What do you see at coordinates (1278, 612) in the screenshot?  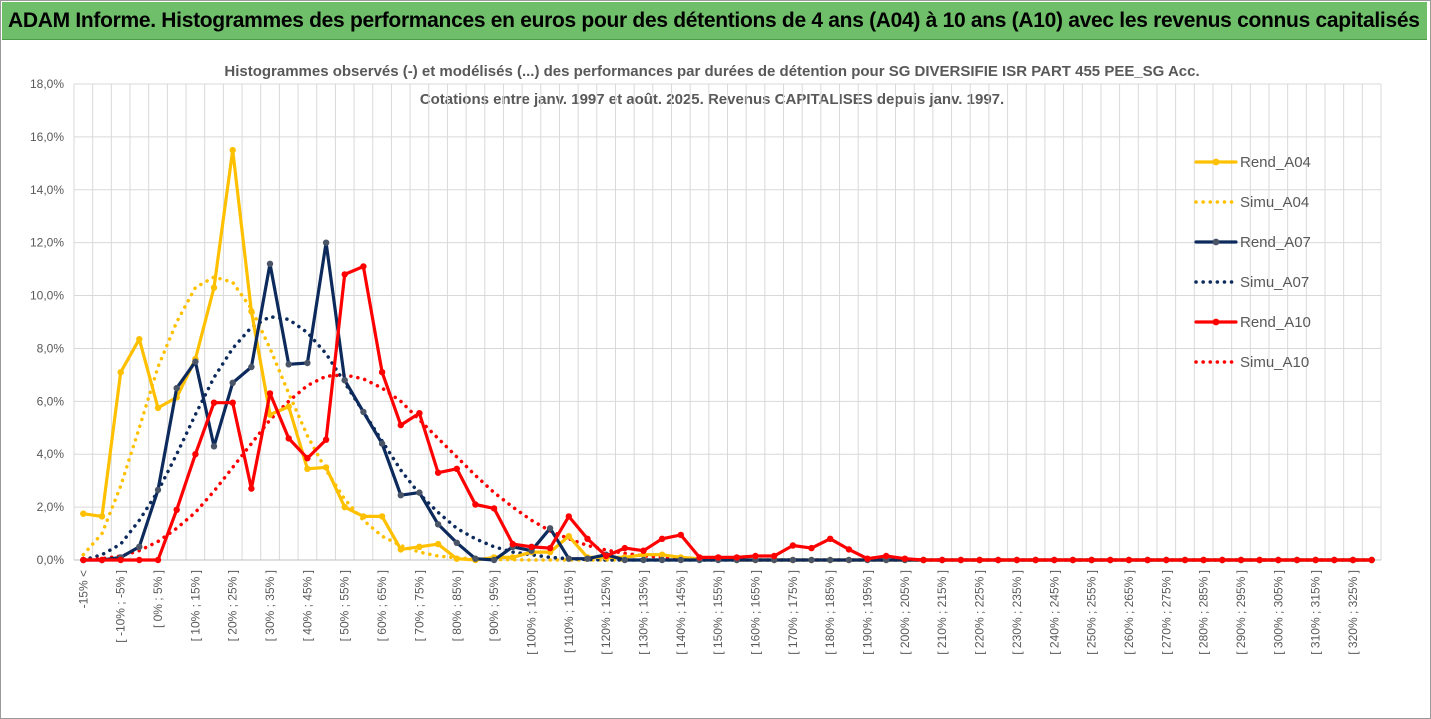 I see `x-tick-label: [ 300% ; 305% ]` at bounding box center [1278, 612].